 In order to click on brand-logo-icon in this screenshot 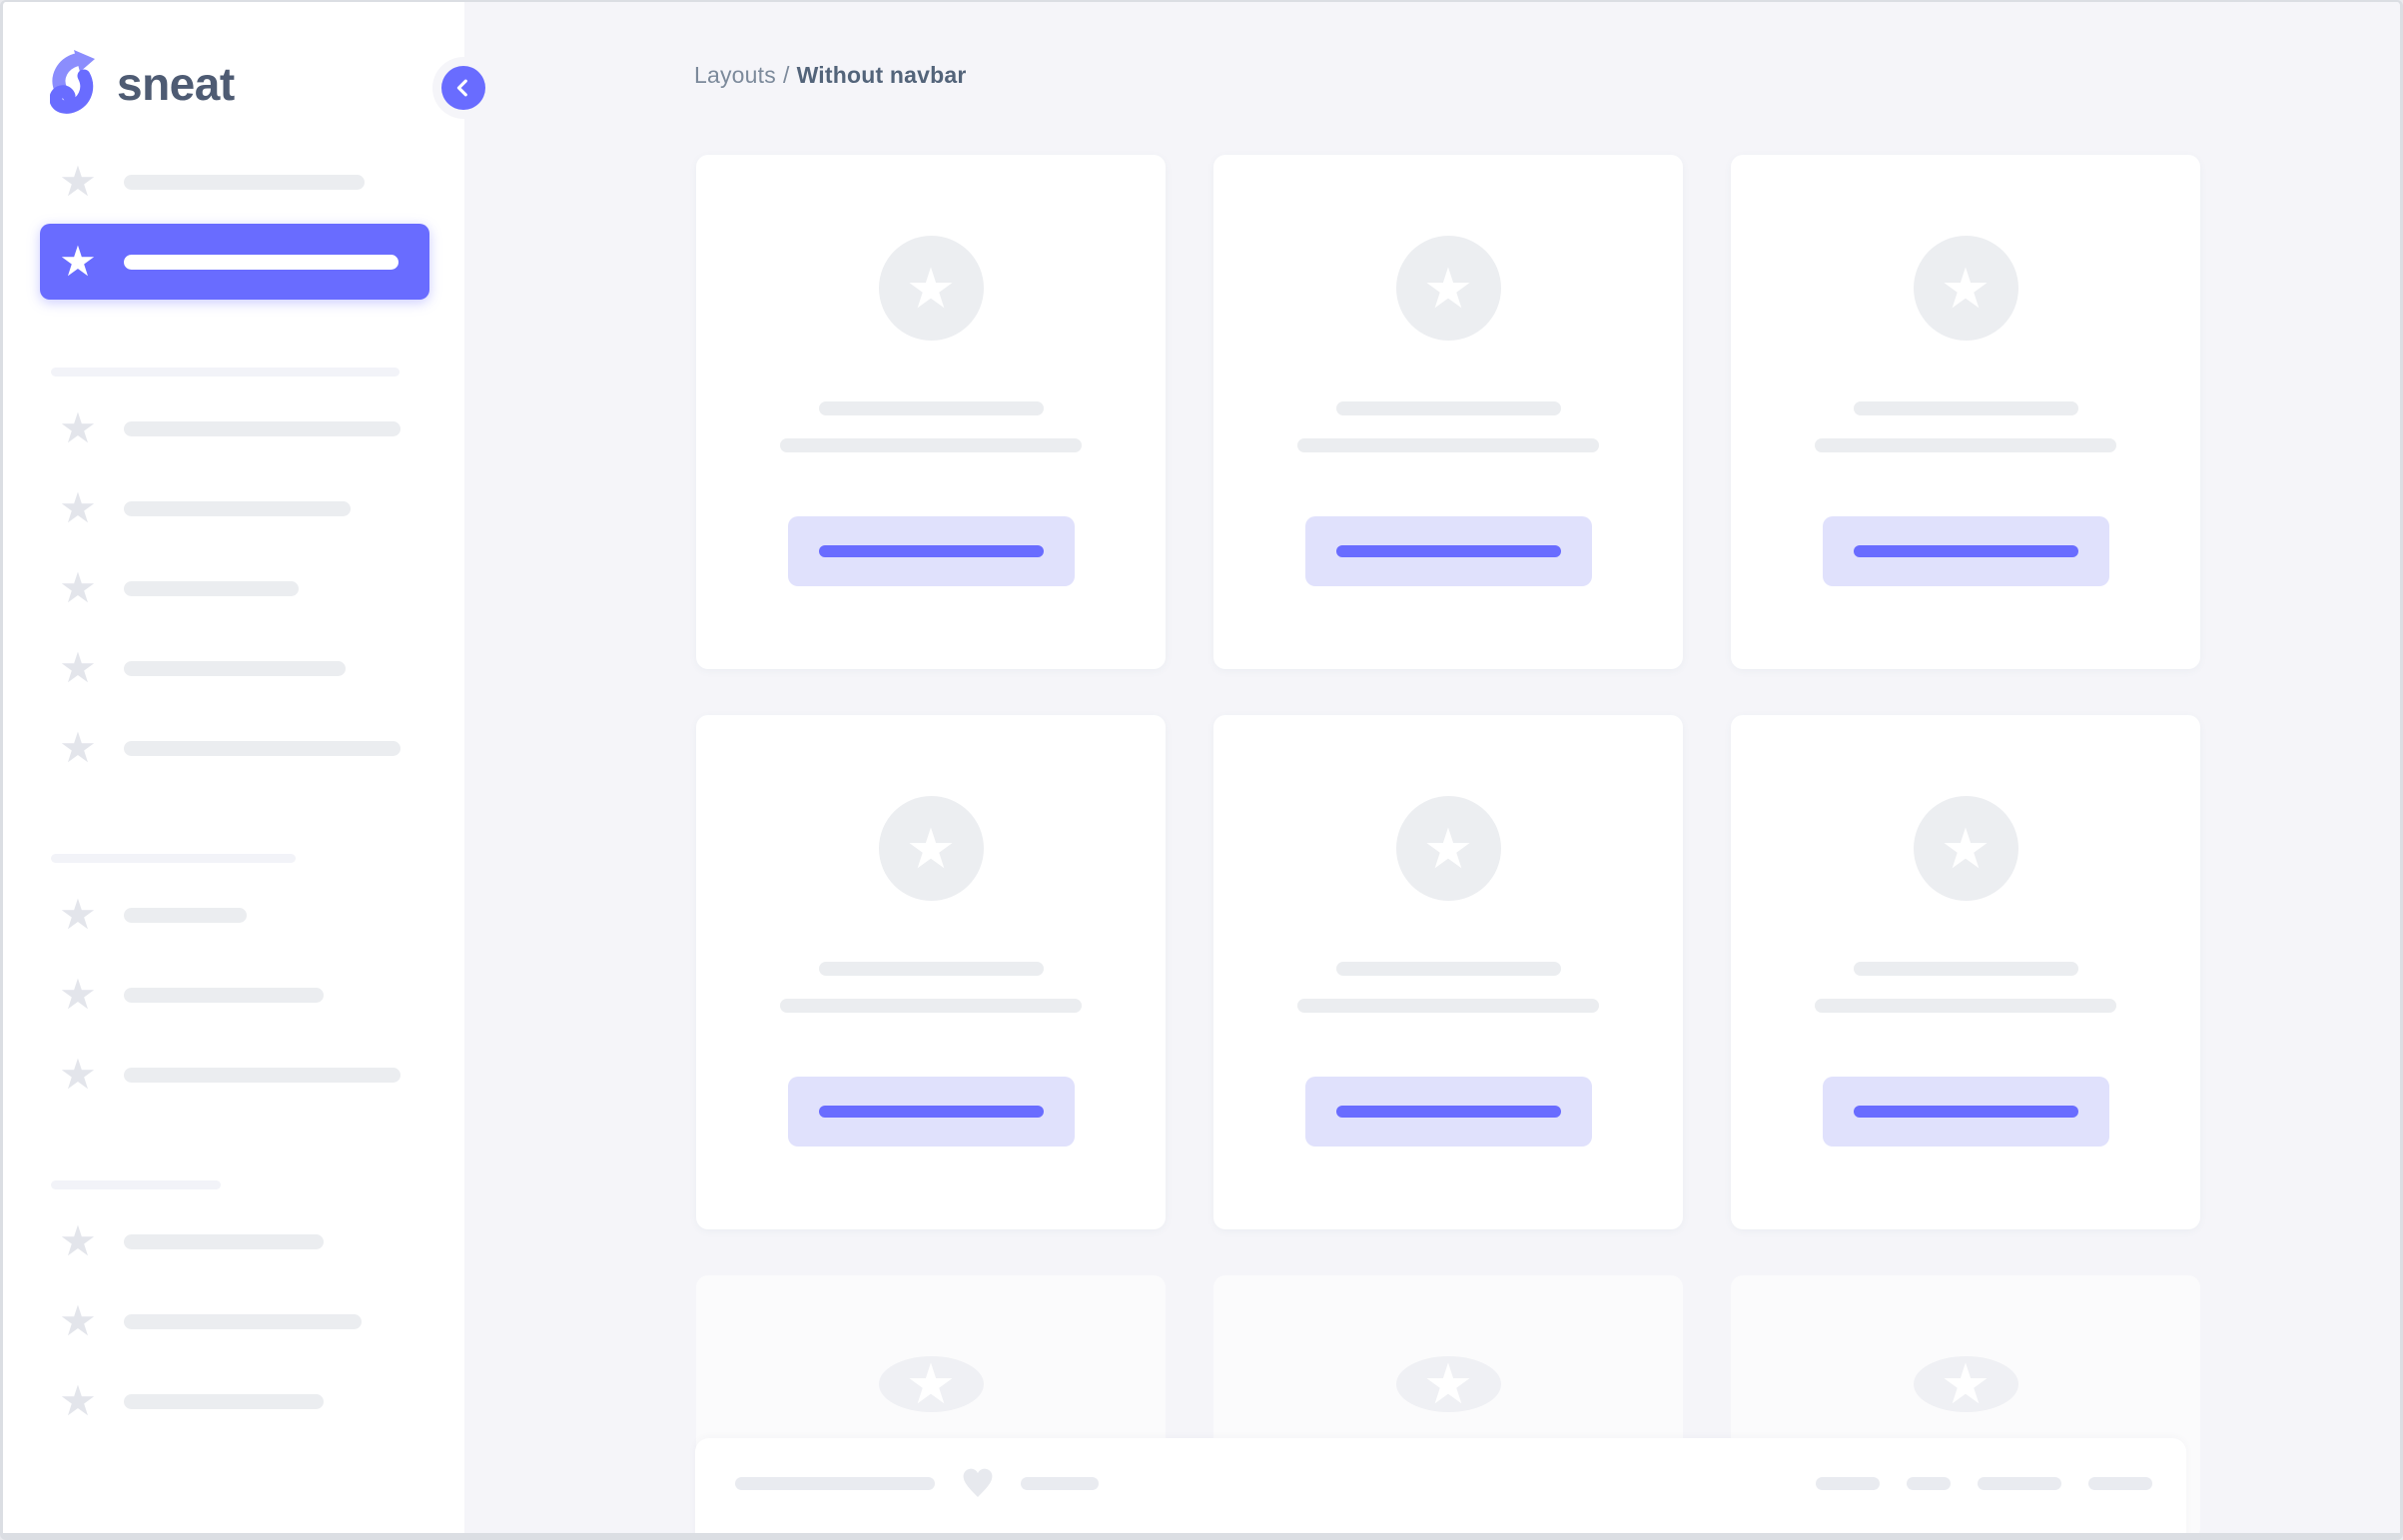, I will do `click(73, 84)`.